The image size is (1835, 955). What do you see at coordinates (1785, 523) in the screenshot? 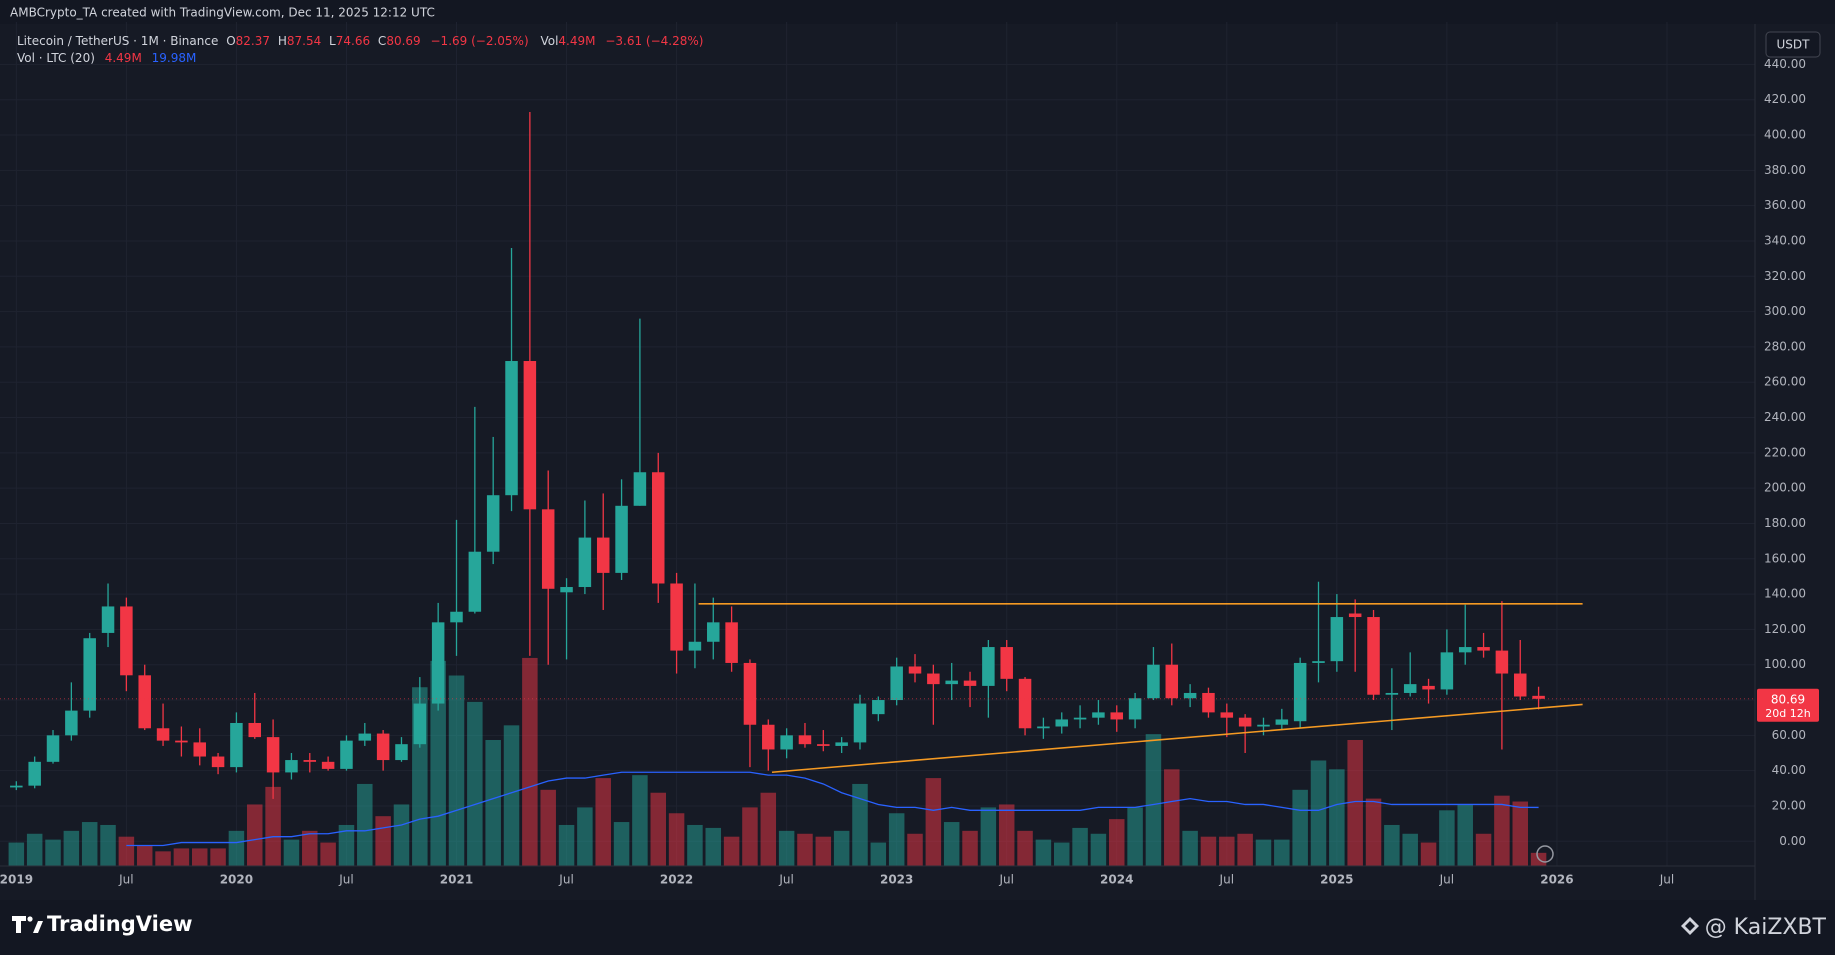
I see `y-tick-label: 180.00` at bounding box center [1785, 523].